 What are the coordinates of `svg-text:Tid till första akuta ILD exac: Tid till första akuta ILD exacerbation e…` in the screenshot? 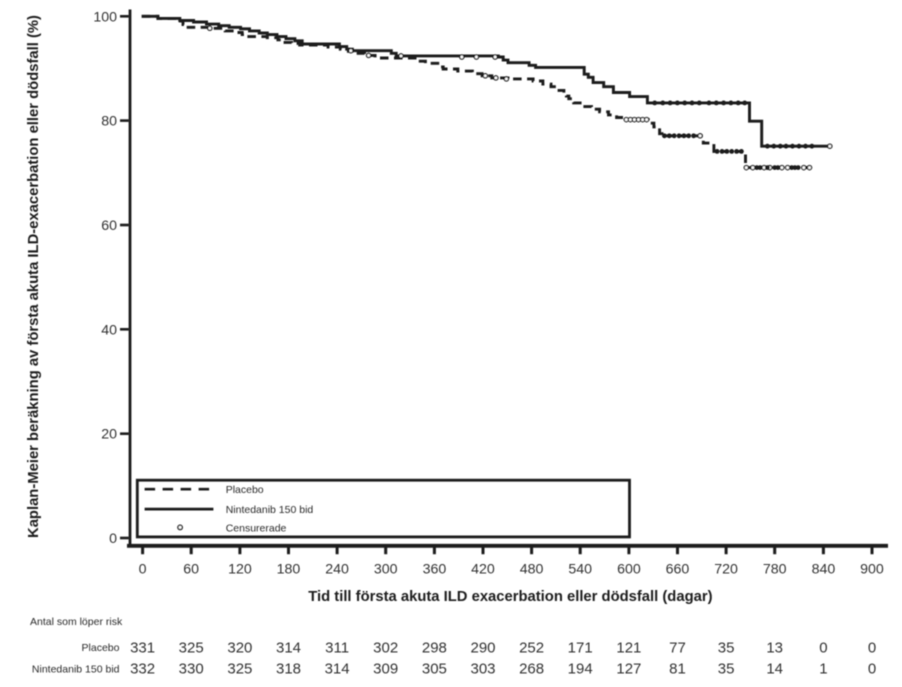 It's located at (510, 597).